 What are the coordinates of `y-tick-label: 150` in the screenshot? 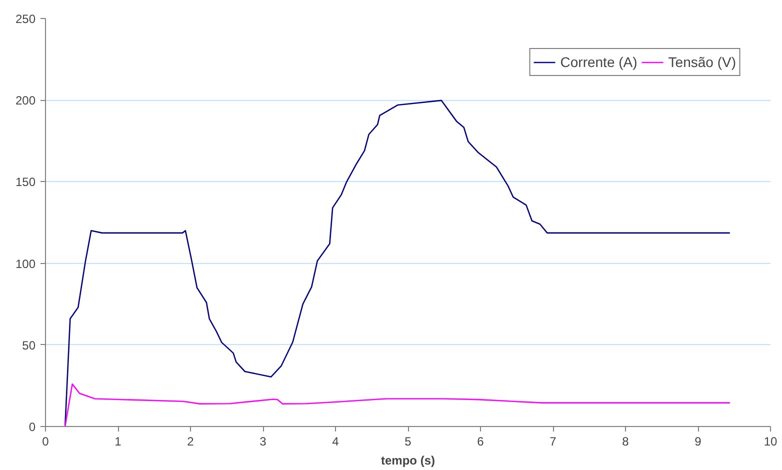 It's located at (25, 182).